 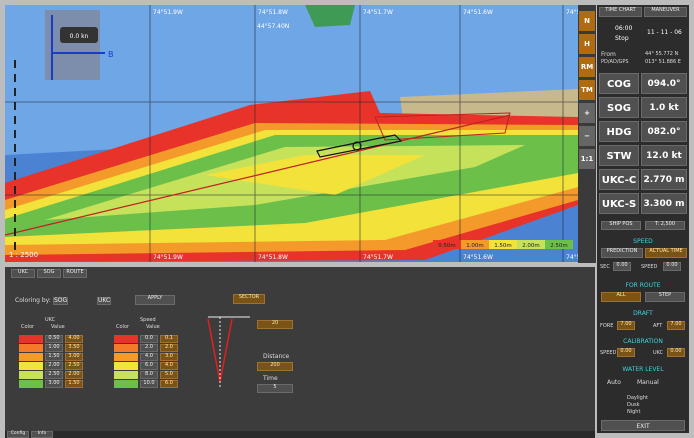 What do you see at coordinates (149, 348) in the screenshot?
I see `table-value: 2.0` at bounding box center [149, 348].